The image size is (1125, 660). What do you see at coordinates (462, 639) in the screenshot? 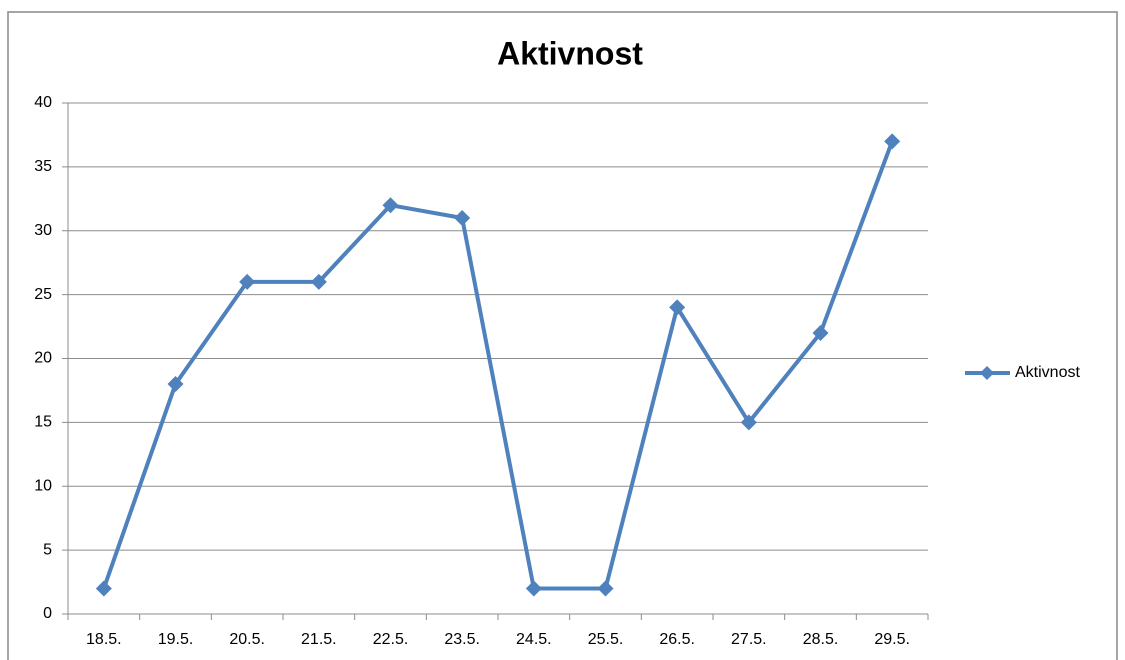
I see `x-tick-label: 23.5.` at bounding box center [462, 639].